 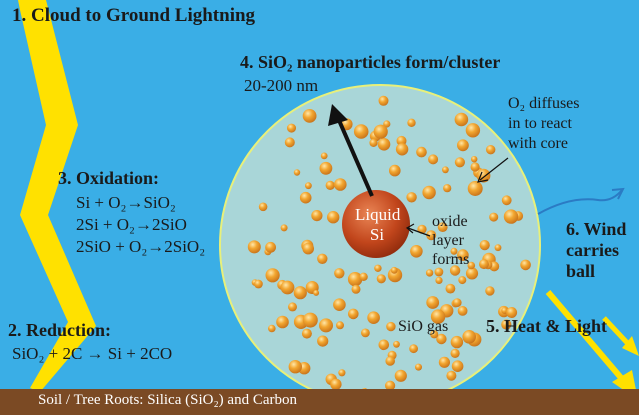 I want to click on lightning-label: 1. Cloud to Ground Lightning, so click(x=134, y=15).